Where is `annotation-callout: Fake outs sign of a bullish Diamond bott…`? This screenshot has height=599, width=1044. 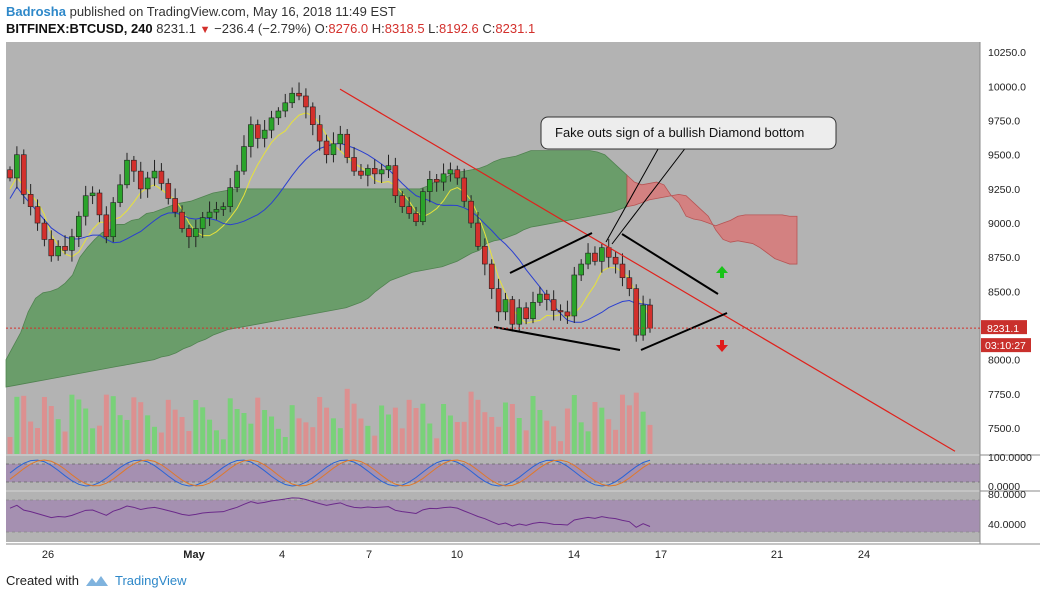
annotation-callout: Fake outs sign of a bullish Diamond bott… is located at coordinates (688, 133).